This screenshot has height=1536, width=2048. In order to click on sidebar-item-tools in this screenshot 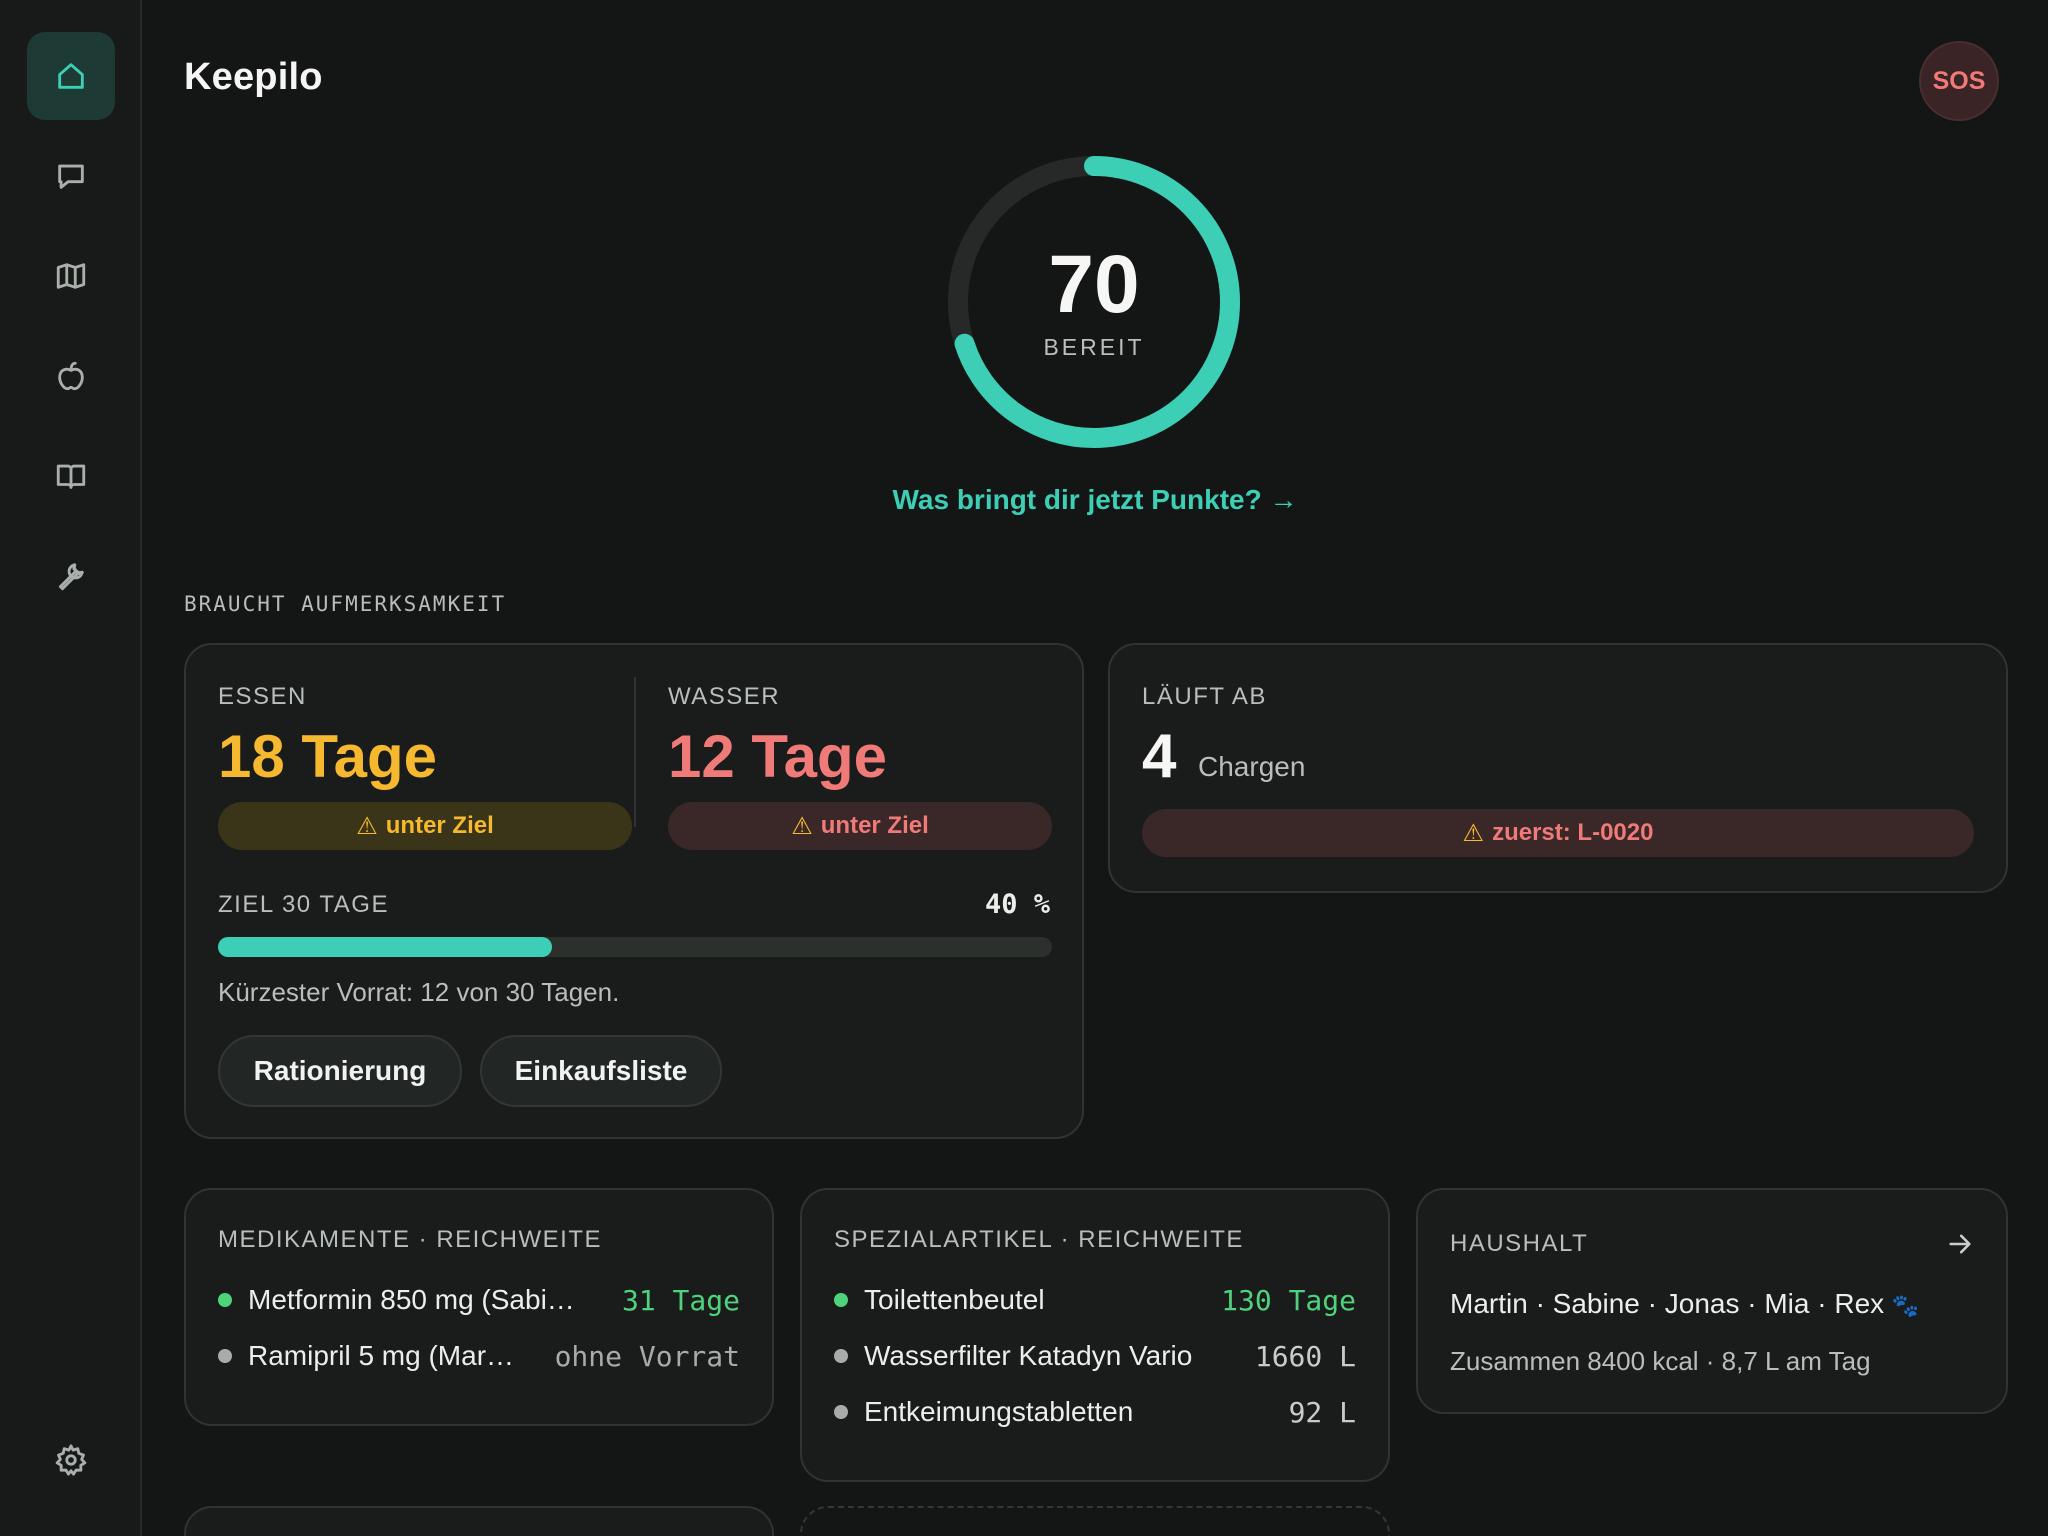, I will do `click(71, 576)`.